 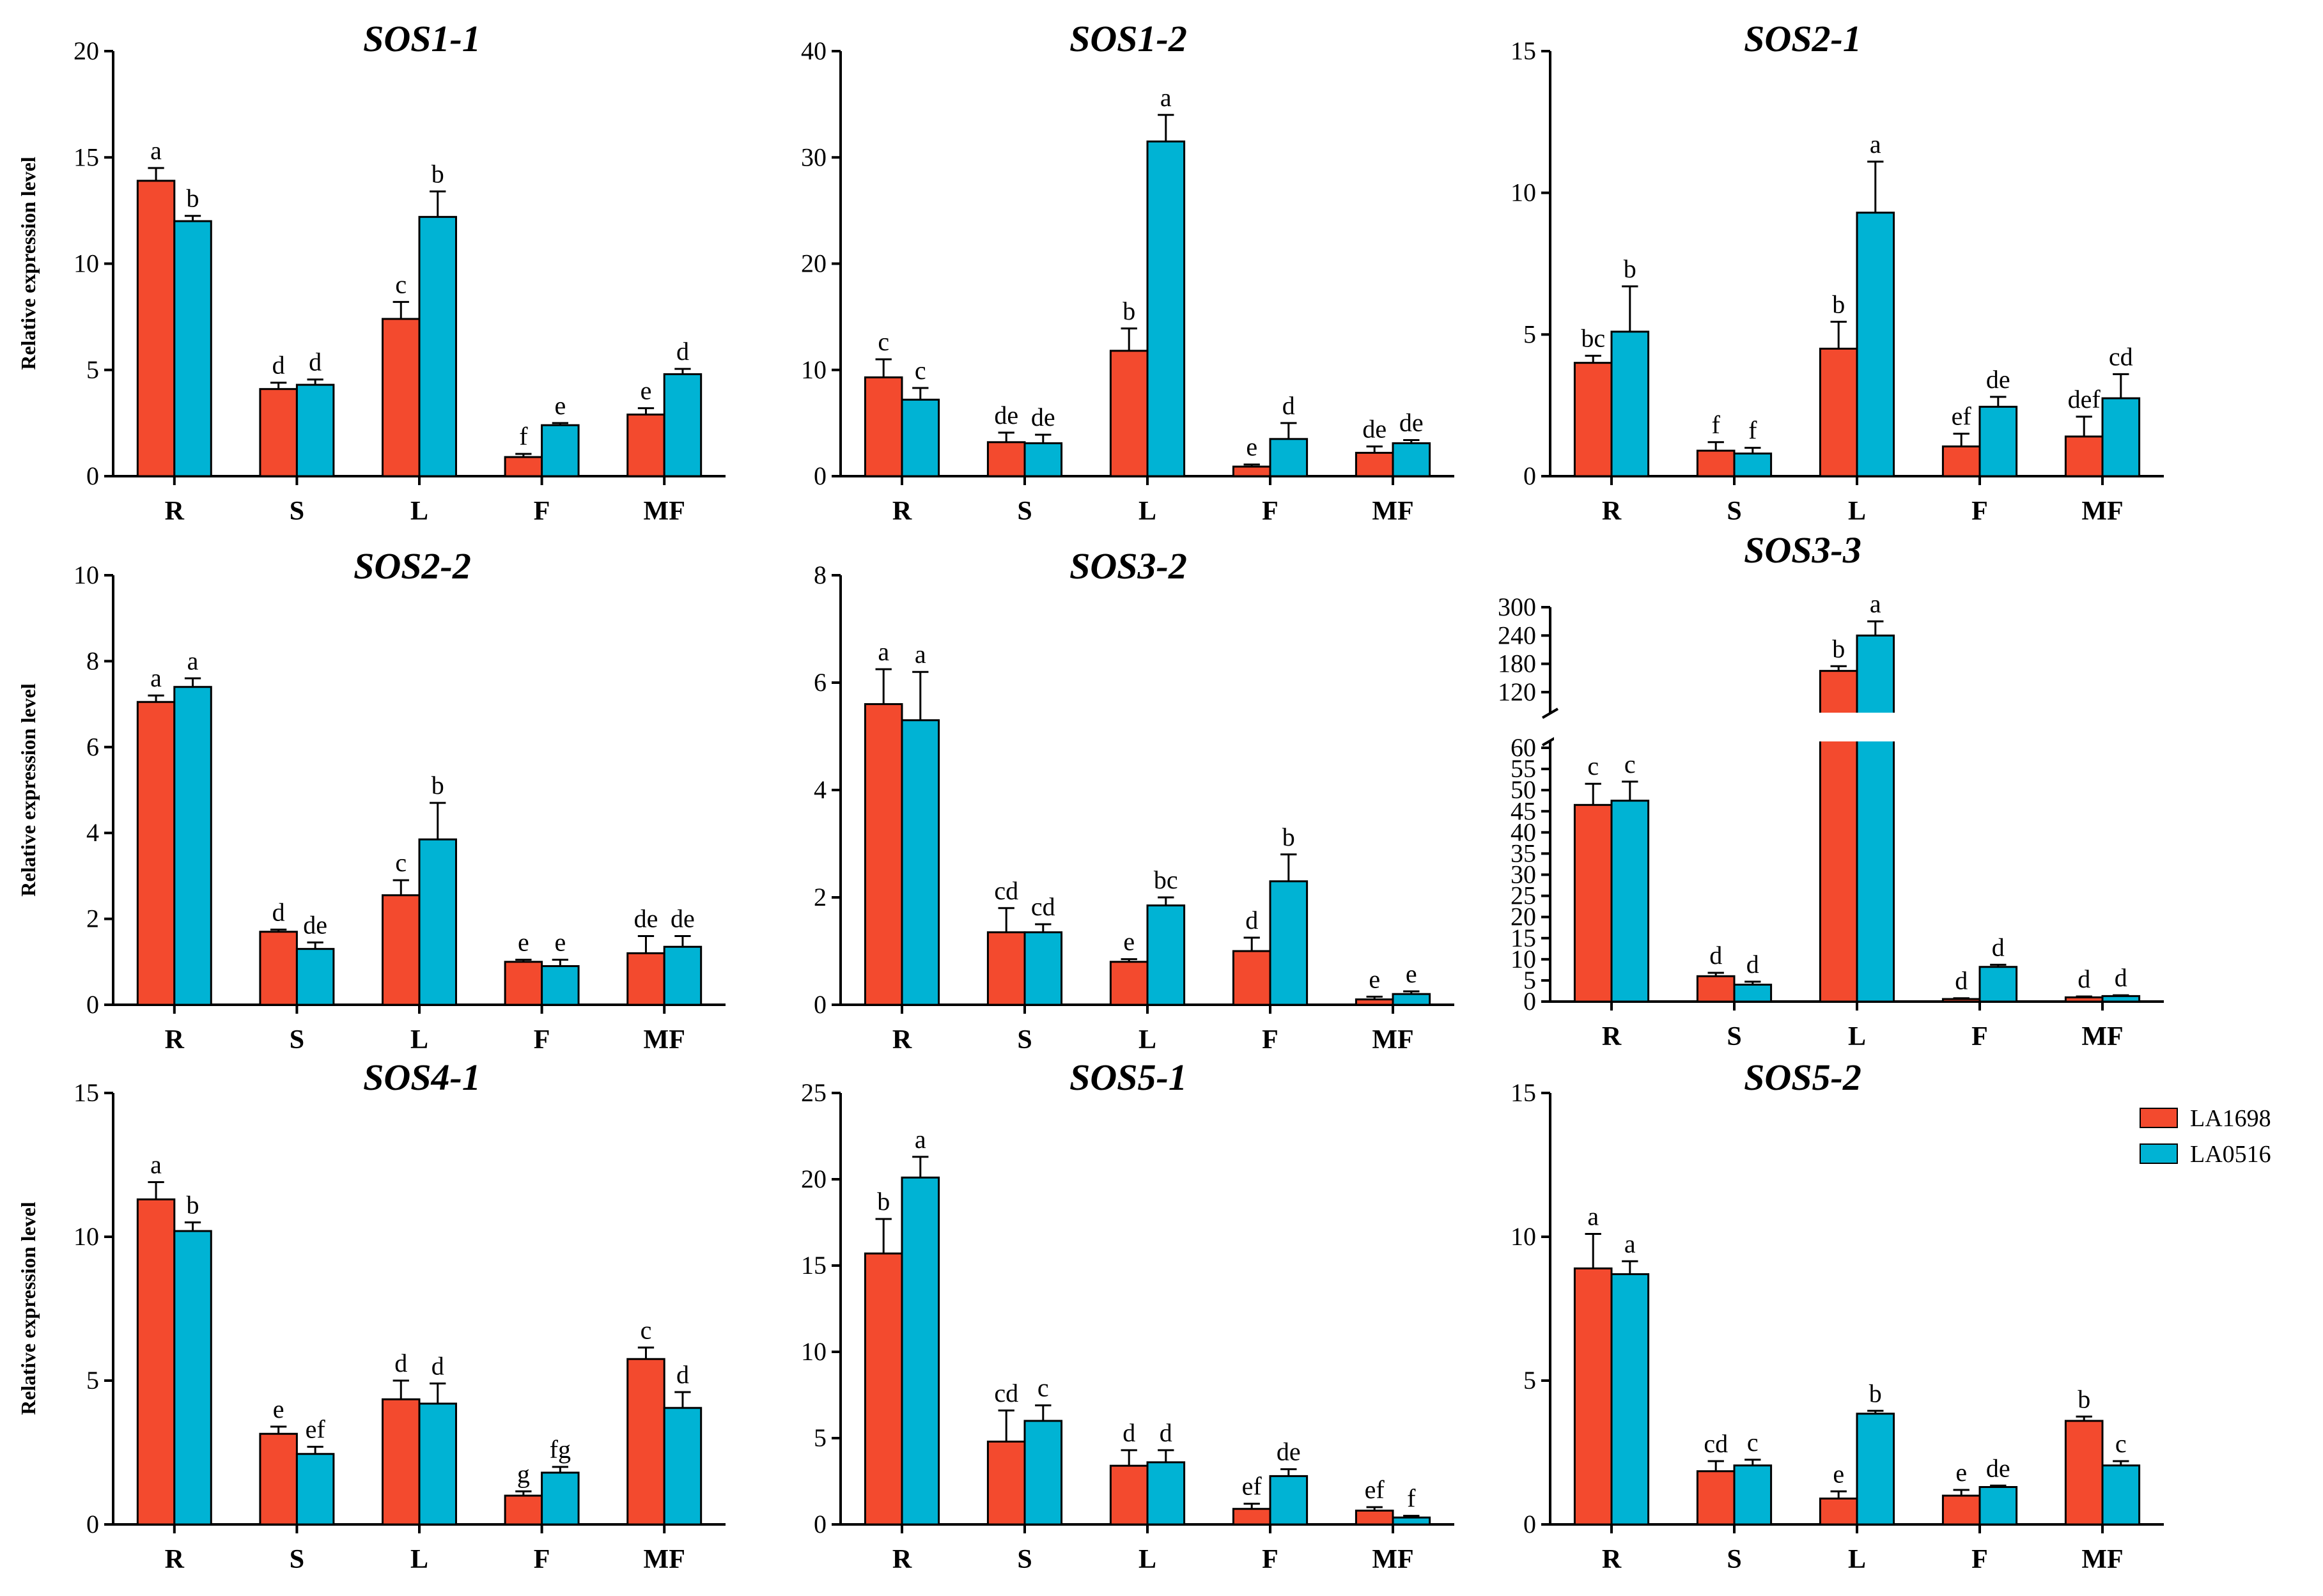 What do you see at coordinates (92, 746) in the screenshot?
I see `y-tick-label: 6` at bounding box center [92, 746].